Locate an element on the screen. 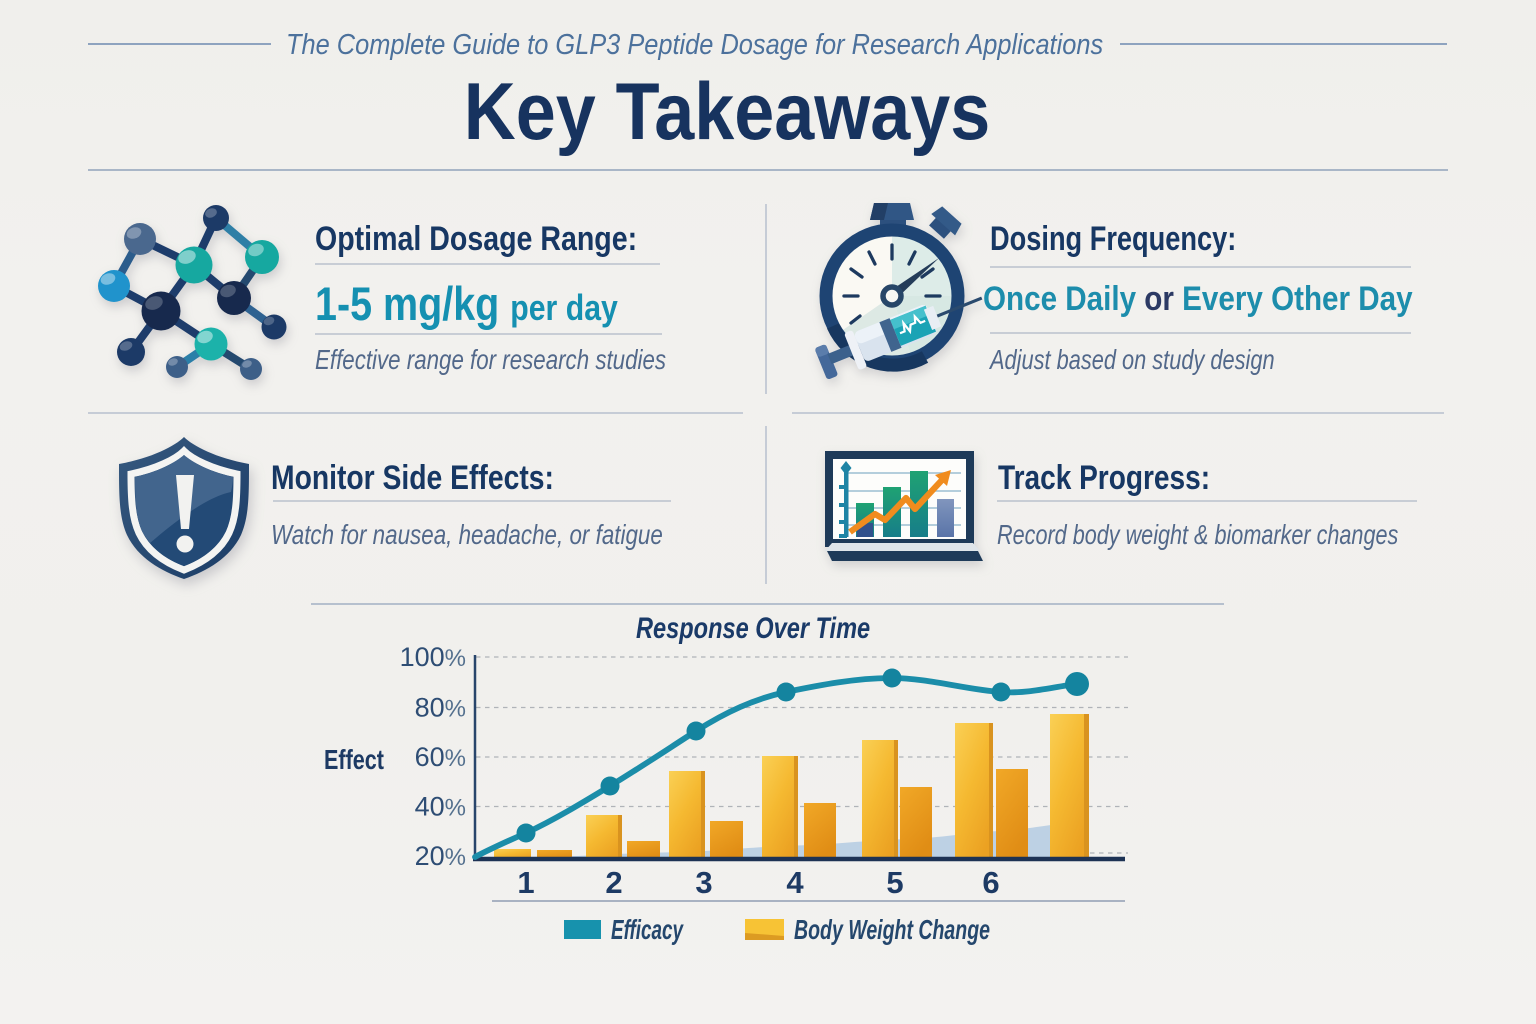  svg-text: 80% is located at coordinates (440, 708).